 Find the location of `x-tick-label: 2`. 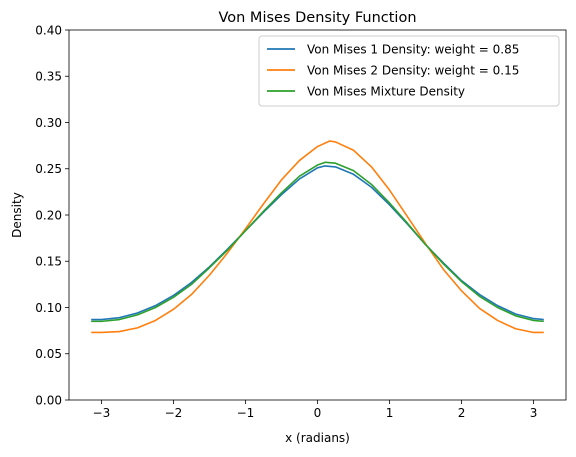

x-tick-label: 2 is located at coordinates (462, 413).